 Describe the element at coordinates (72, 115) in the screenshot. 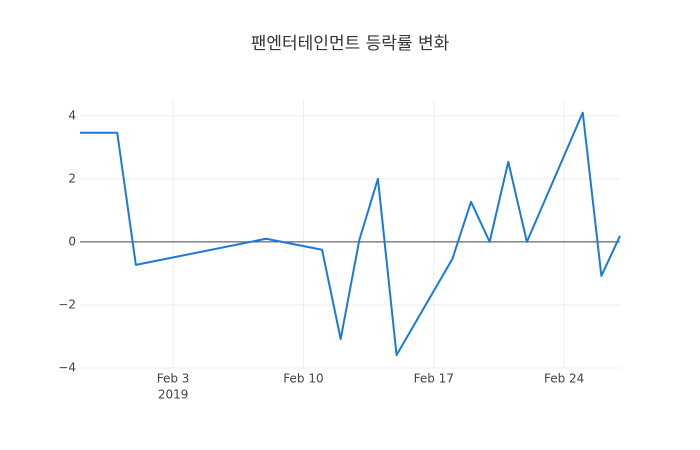

I see `y-tick-label: 4` at that location.